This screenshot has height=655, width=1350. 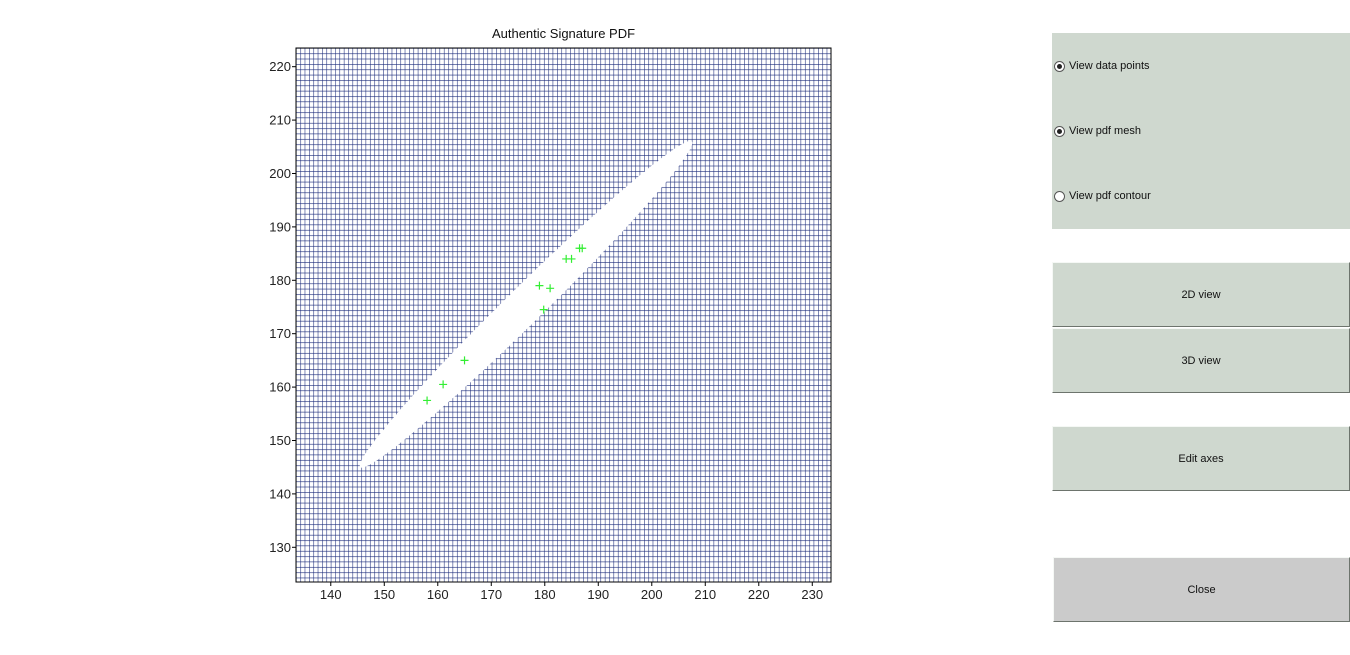 What do you see at coordinates (491, 594) in the screenshot?
I see `x-tick-label: 170` at bounding box center [491, 594].